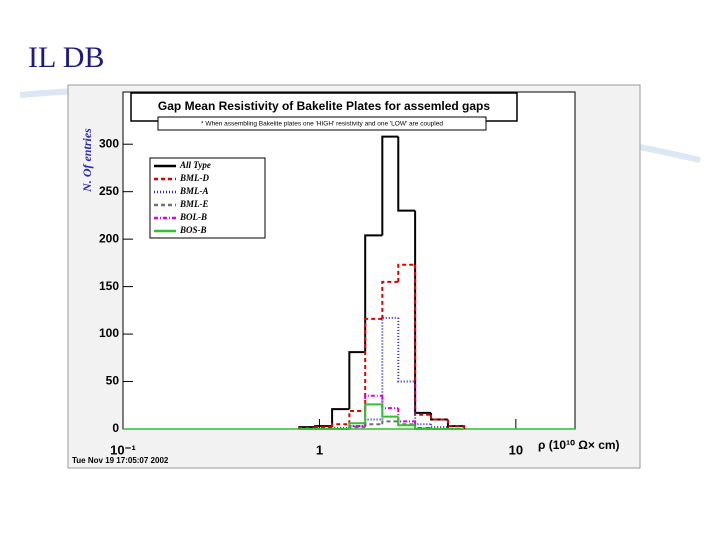 The width and height of the screenshot is (720, 540). What do you see at coordinates (109, 238) in the screenshot?
I see `y-tick-label: 200` at bounding box center [109, 238].